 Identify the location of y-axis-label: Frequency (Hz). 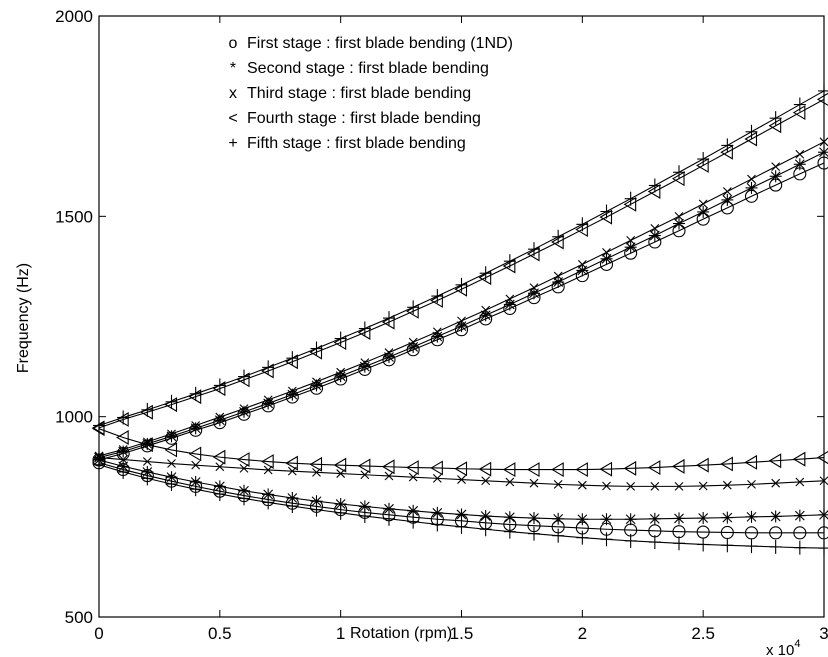
(23, 318).